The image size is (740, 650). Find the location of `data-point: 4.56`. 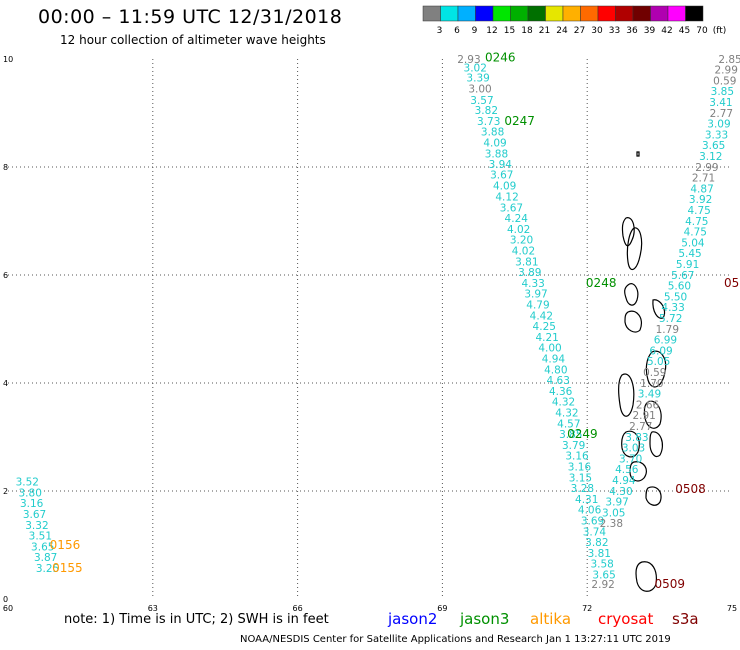

data-point: 4.56 is located at coordinates (627, 470).